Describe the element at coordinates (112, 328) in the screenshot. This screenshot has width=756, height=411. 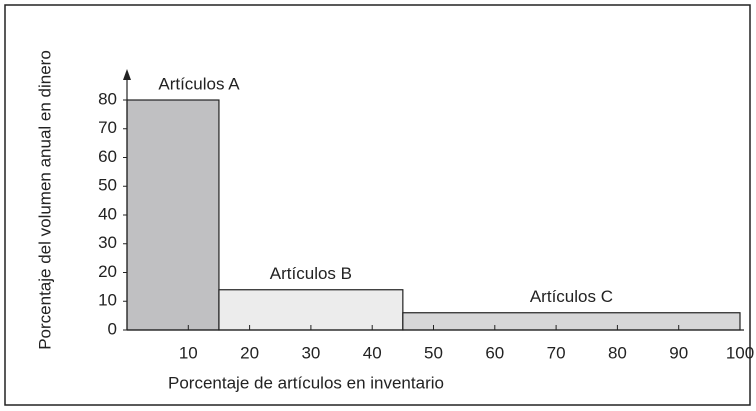
I see `y-tick-label: 0` at that location.